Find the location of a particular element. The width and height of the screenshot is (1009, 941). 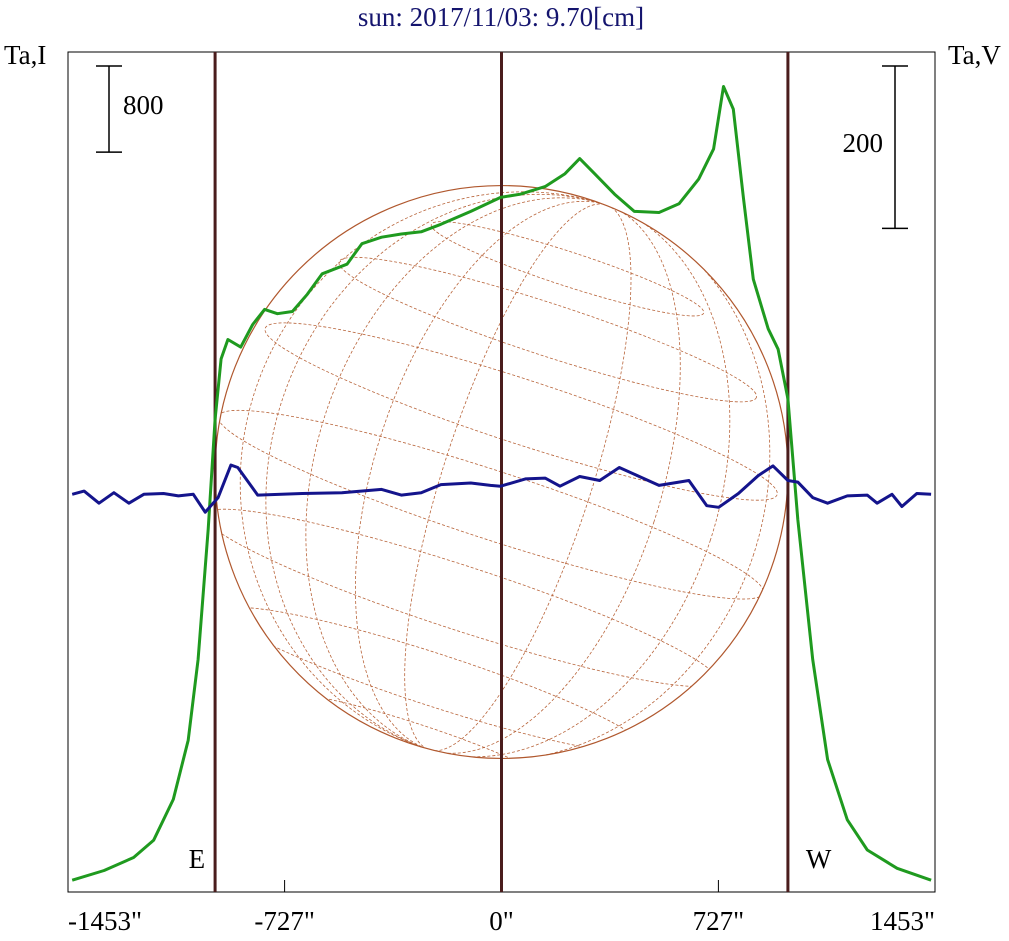

x-tick-label: -1453" is located at coordinates (105, 921).